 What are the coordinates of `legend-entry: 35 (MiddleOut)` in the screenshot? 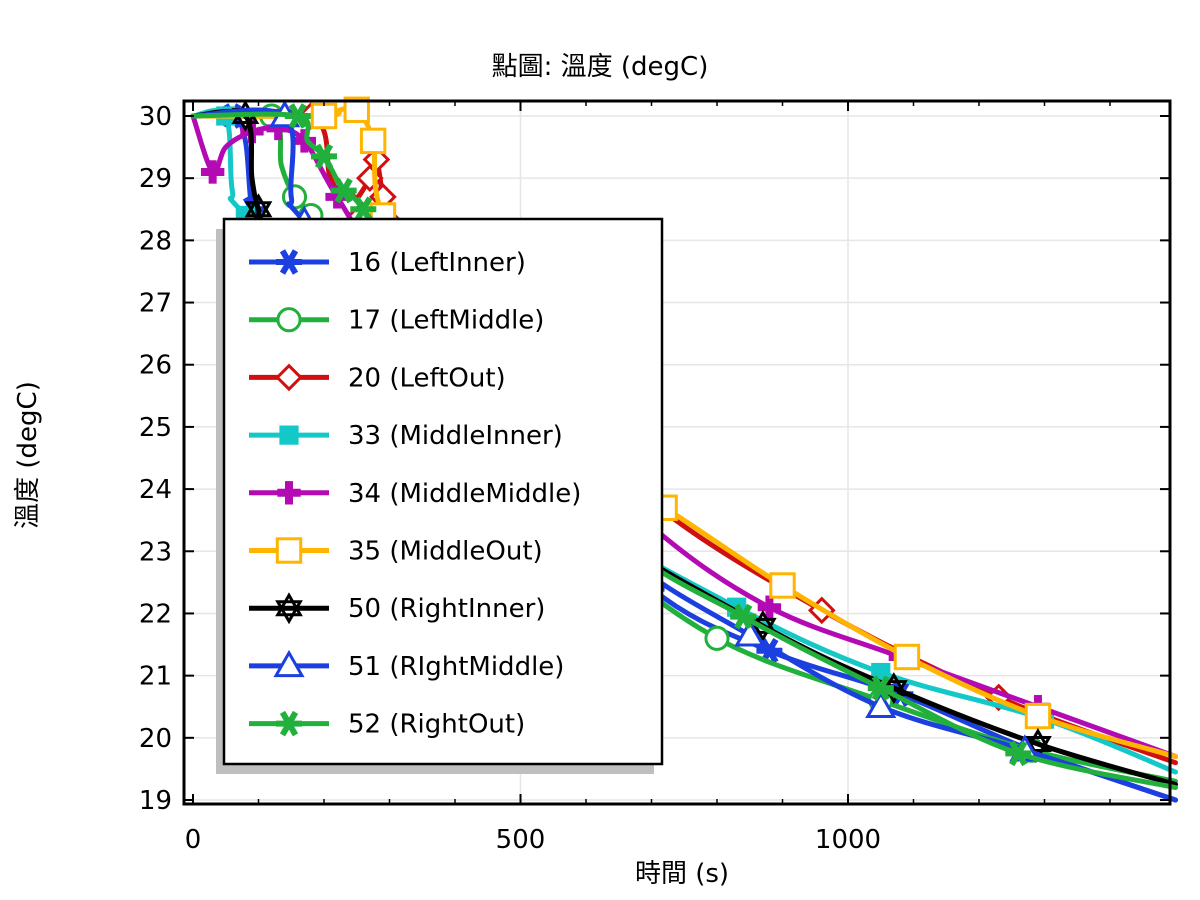 It's located at (396, 552).